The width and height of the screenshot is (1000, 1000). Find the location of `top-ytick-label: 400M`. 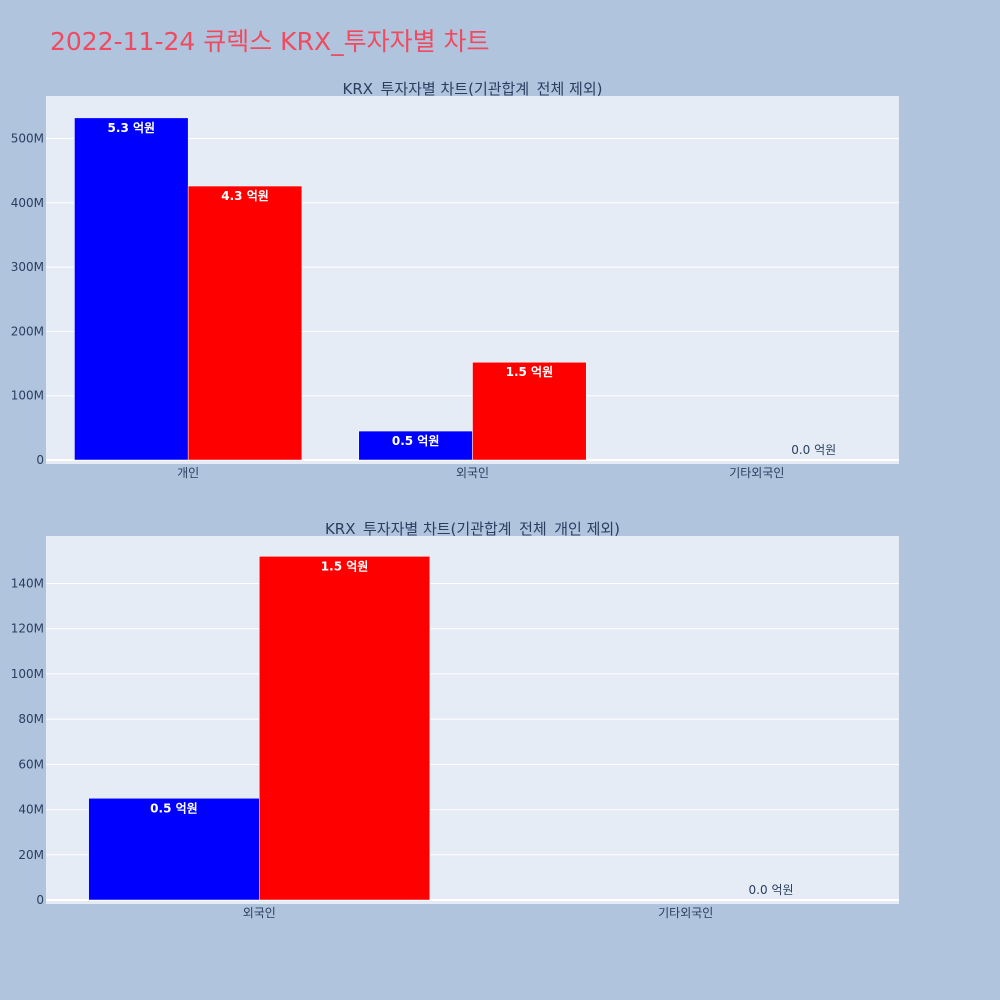

top-ytick-label: 400M is located at coordinates (27, 203).